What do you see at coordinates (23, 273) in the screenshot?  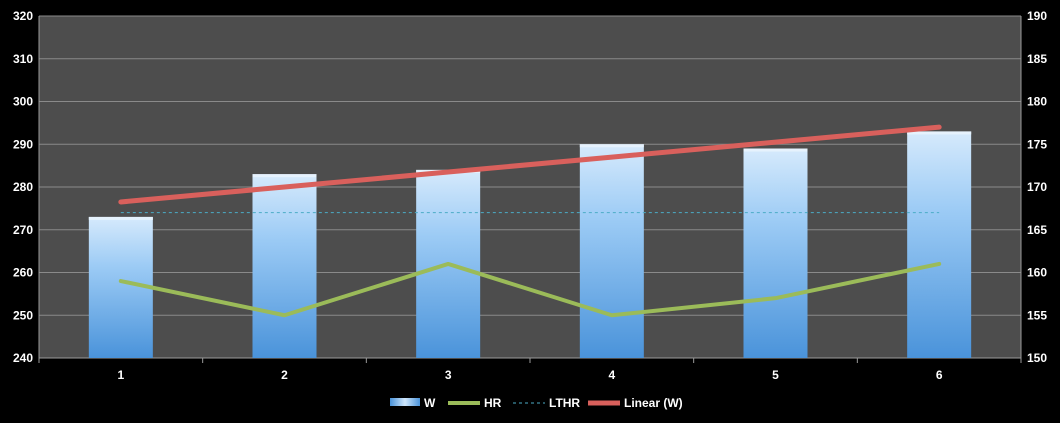 I see `y-left-tick-label: 260` at bounding box center [23, 273].